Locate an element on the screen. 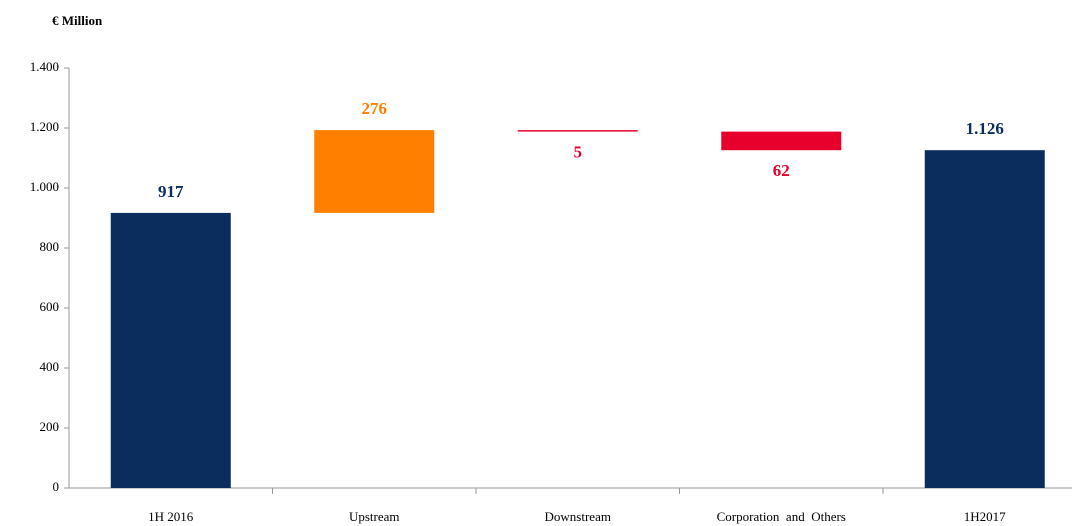 The image size is (1075, 526). x-tick-label: Upstream is located at coordinates (374, 516).